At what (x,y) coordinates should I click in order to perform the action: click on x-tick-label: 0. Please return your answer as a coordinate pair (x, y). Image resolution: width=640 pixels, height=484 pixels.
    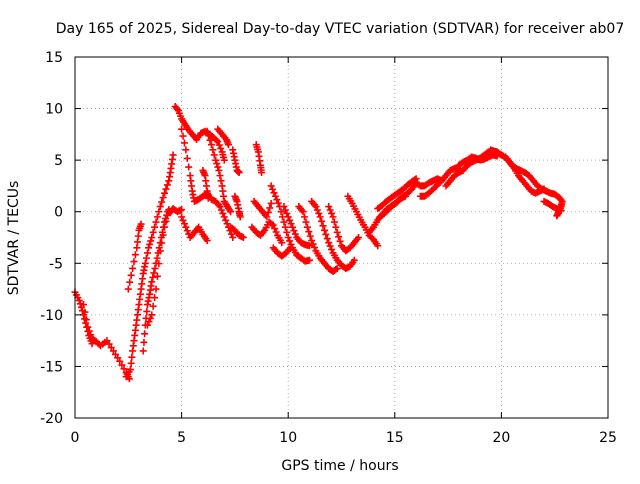
    Looking at the image, I should click on (75, 438).